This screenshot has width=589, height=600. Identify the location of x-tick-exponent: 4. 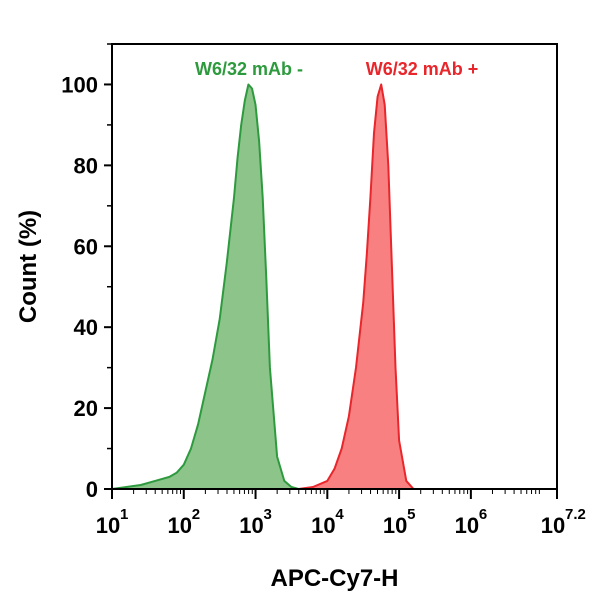
(339, 514).